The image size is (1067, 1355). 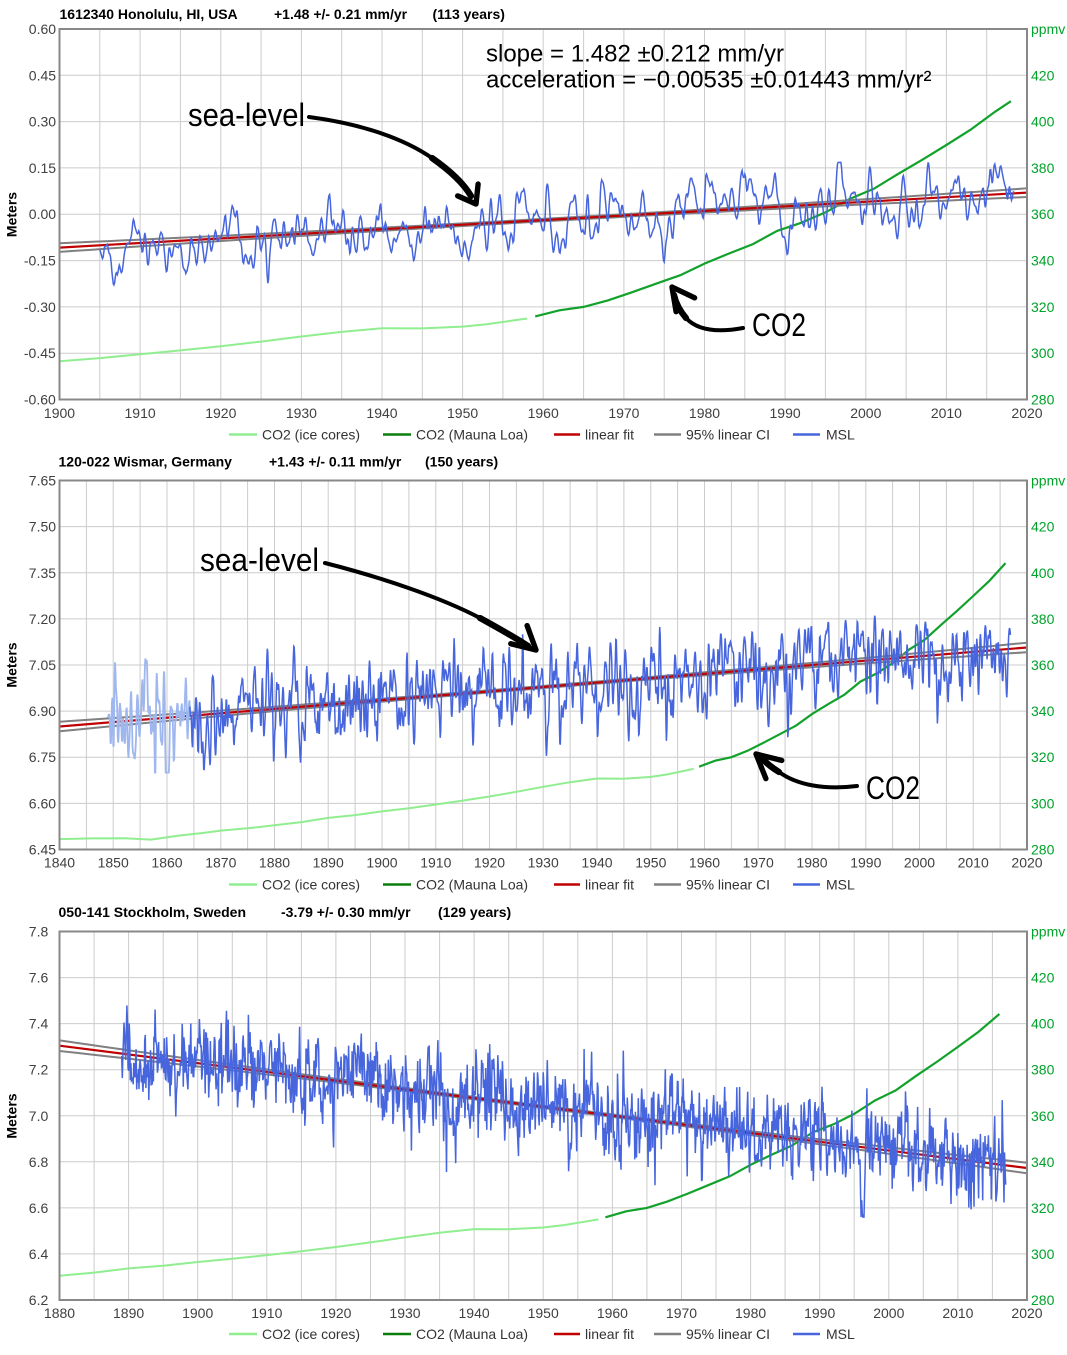 I want to click on svg-text: 050-141 Stockholm, Sweden, so click(x=153, y=912).